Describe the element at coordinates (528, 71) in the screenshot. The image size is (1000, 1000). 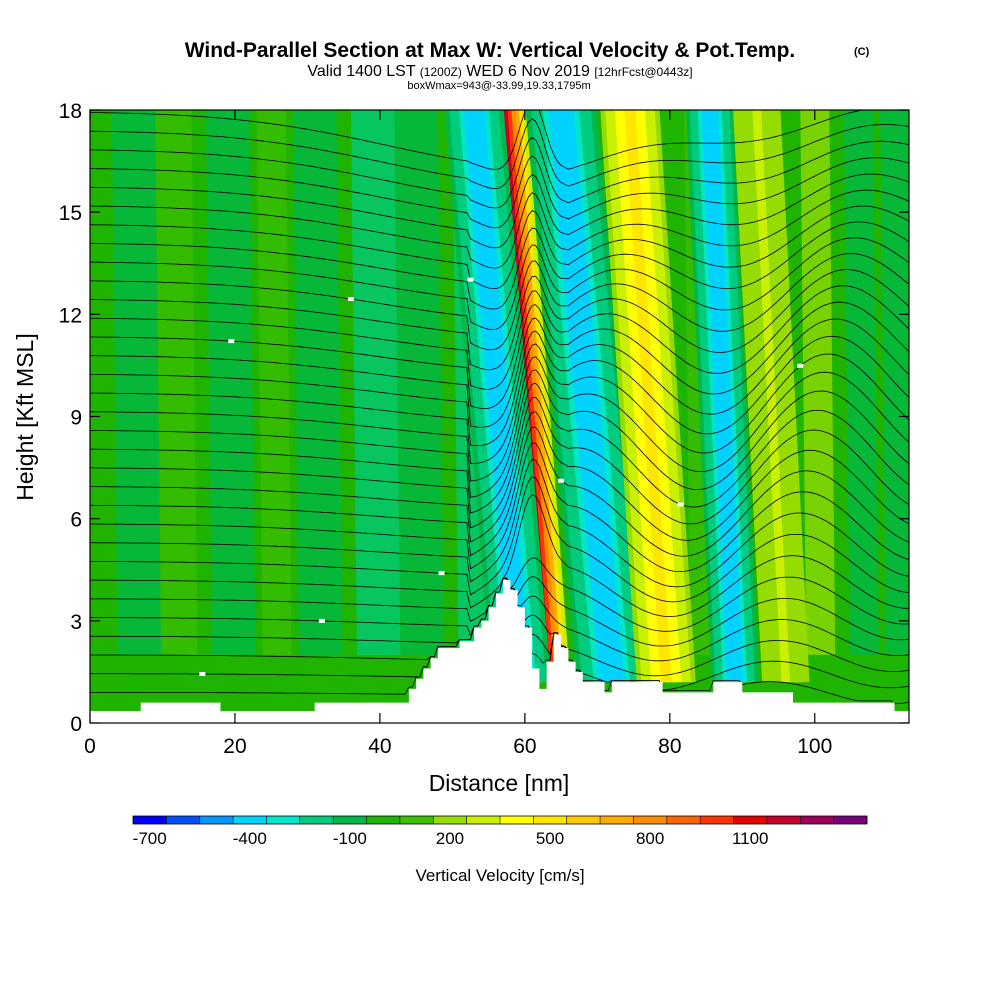
I see `subtitle-date: WED 6 Nov 2019` at that location.